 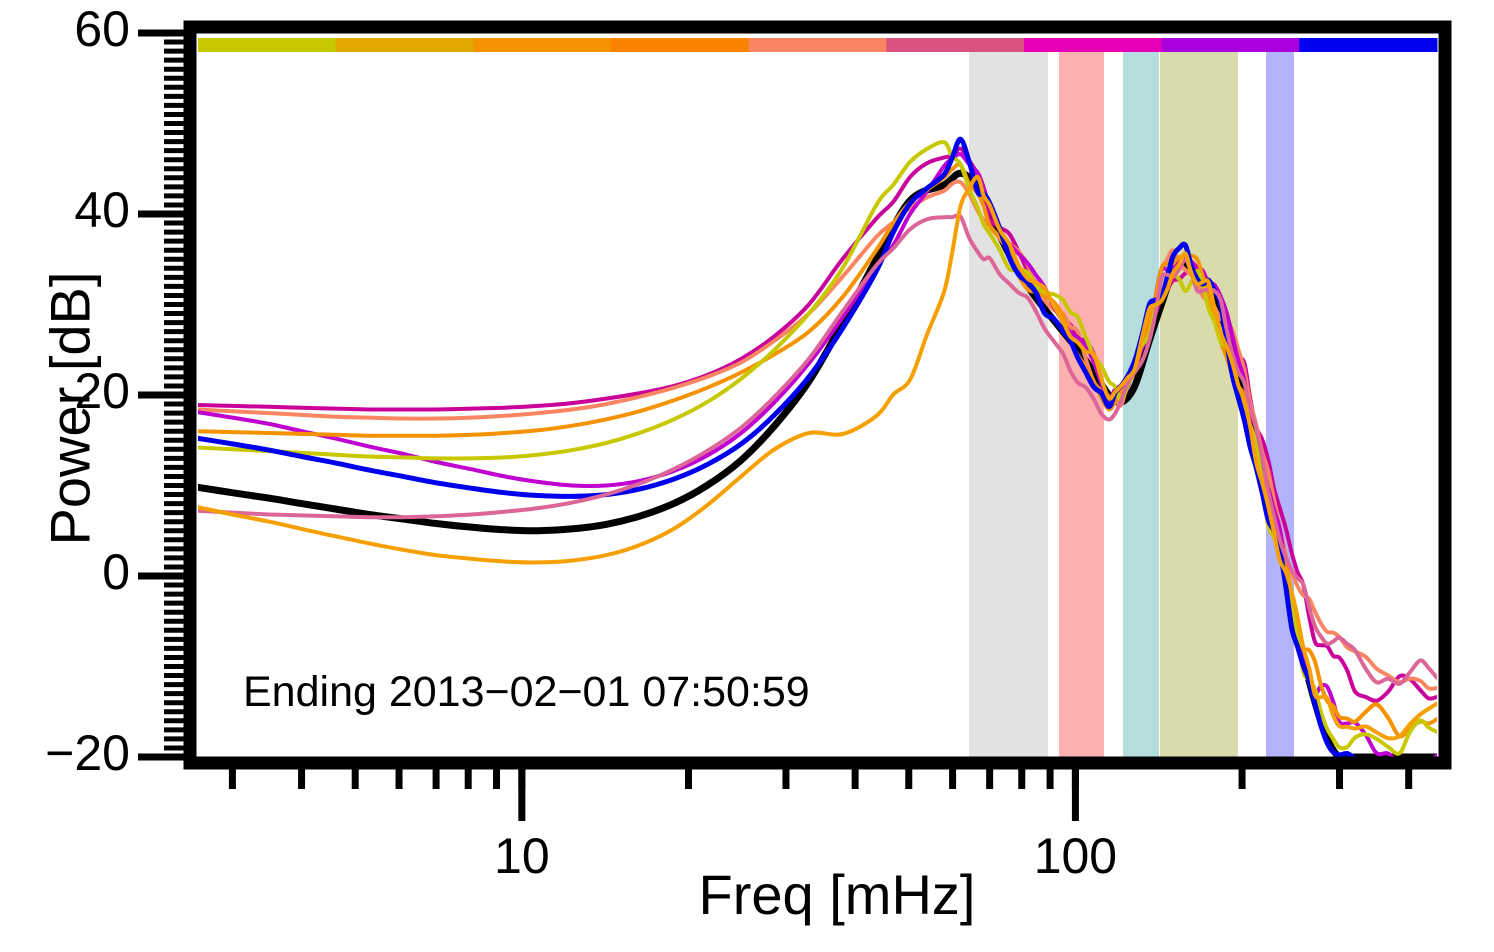 I want to click on y-tick-label-40: 40, so click(x=102, y=210).